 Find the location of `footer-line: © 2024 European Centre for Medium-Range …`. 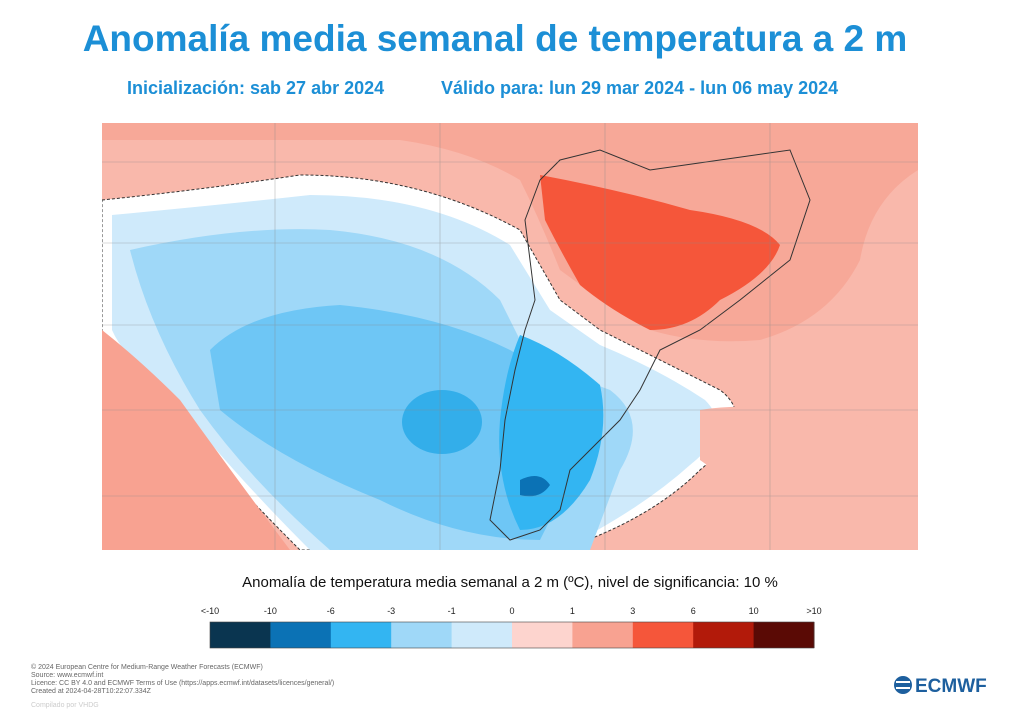

footer-line: © 2024 European Centre for Medium-Range … is located at coordinates (147, 667).